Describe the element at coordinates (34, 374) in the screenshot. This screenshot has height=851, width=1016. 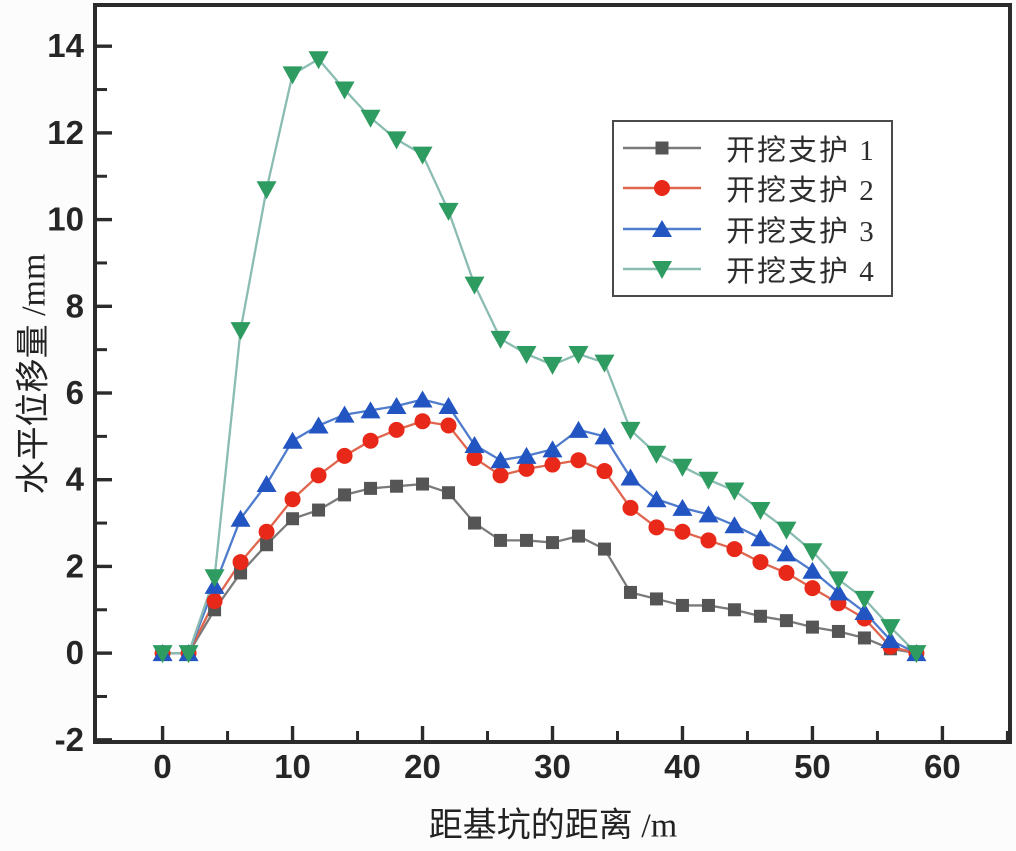
I see `y-axis-title: 水平位移量 /mm` at that location.